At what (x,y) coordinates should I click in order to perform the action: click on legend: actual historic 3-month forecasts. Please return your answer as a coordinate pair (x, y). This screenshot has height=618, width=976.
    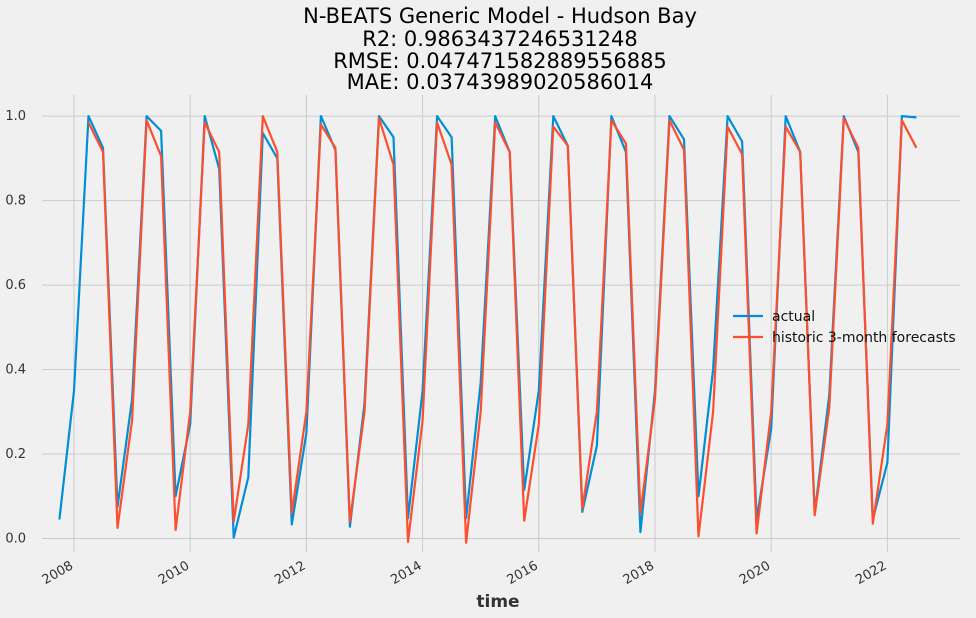
    Looking at the image, I should click on (844, 327).